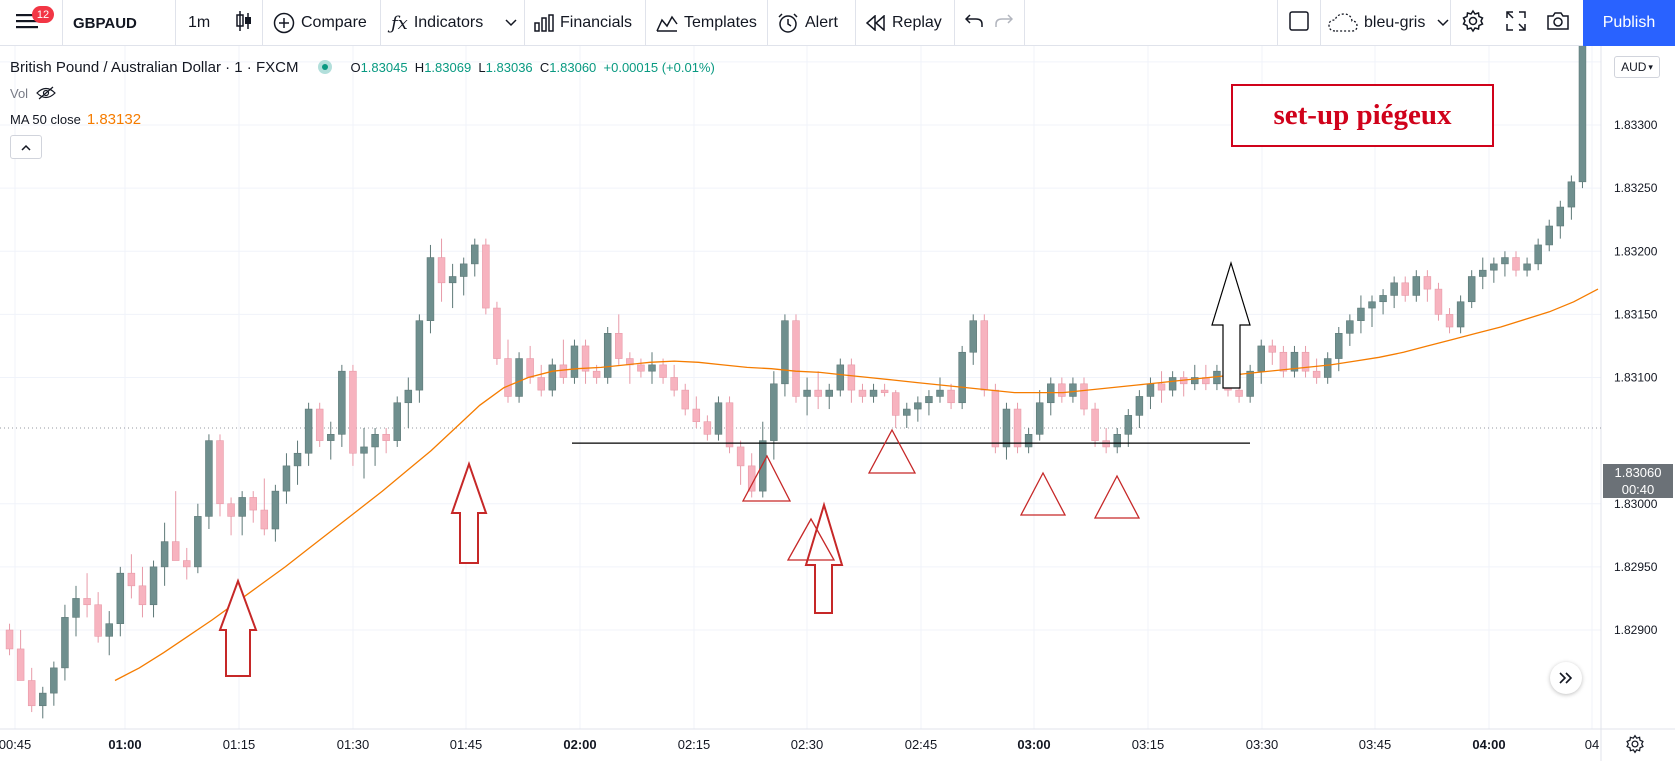 This screenshot has width=1675, height=761. I want to click on compare-button: Compare, so click(320, 23).